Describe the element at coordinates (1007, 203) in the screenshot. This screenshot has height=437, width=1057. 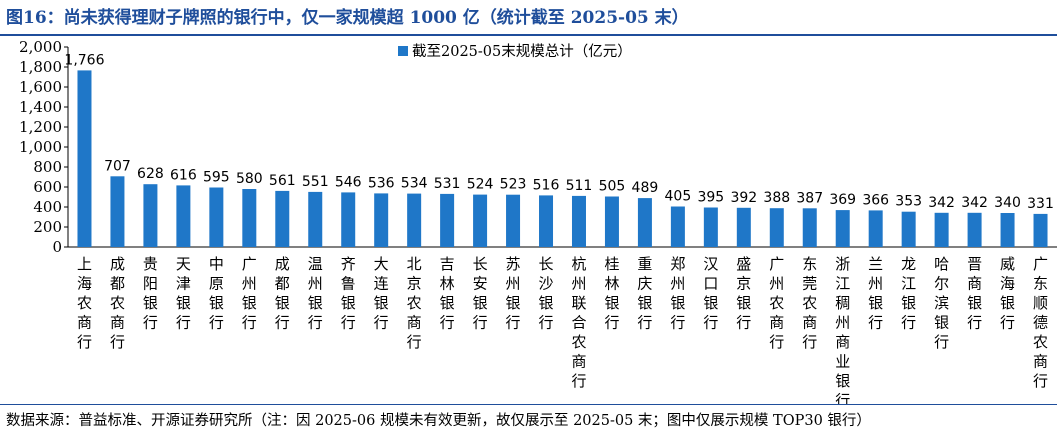
I see `data-label-29: 340` at that location.